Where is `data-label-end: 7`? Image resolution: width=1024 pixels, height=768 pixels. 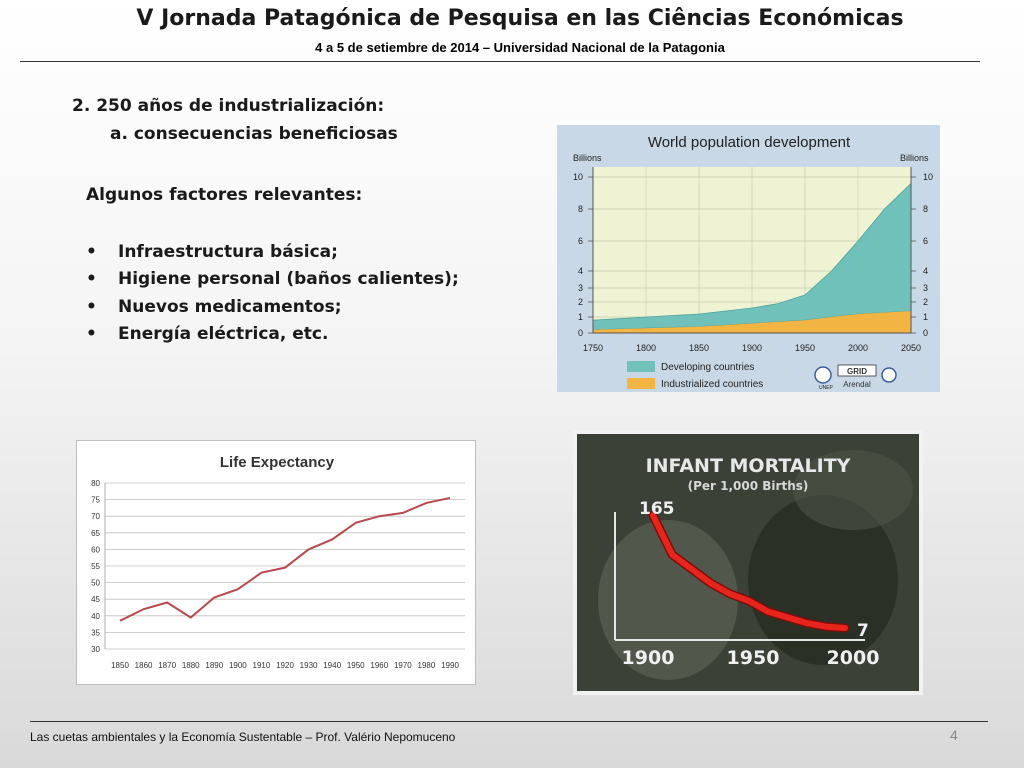
data-label-end: 7 is located at coordinates (863, 631).